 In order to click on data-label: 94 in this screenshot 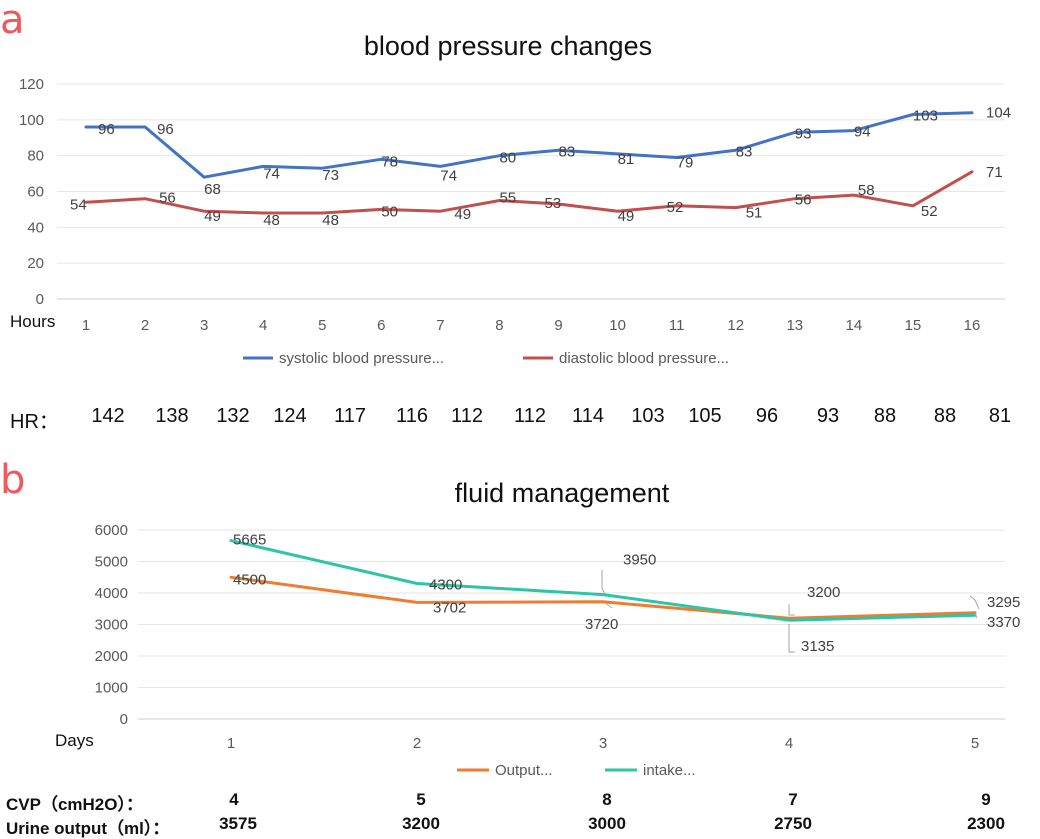, I will do `click(862, 132)`.